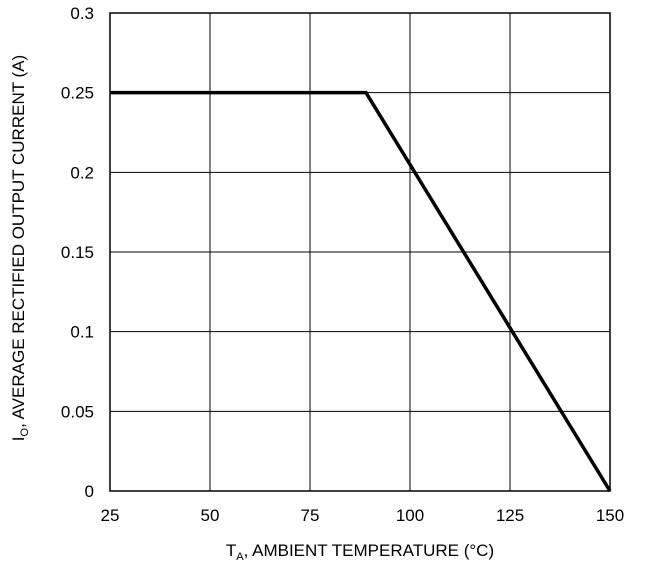 This screenshot has width=647, height=566. I want to click on y-axis-title: IO, AVERAGE RECTIFIED OUTPUT CURRENT (A), so click(20, 248).